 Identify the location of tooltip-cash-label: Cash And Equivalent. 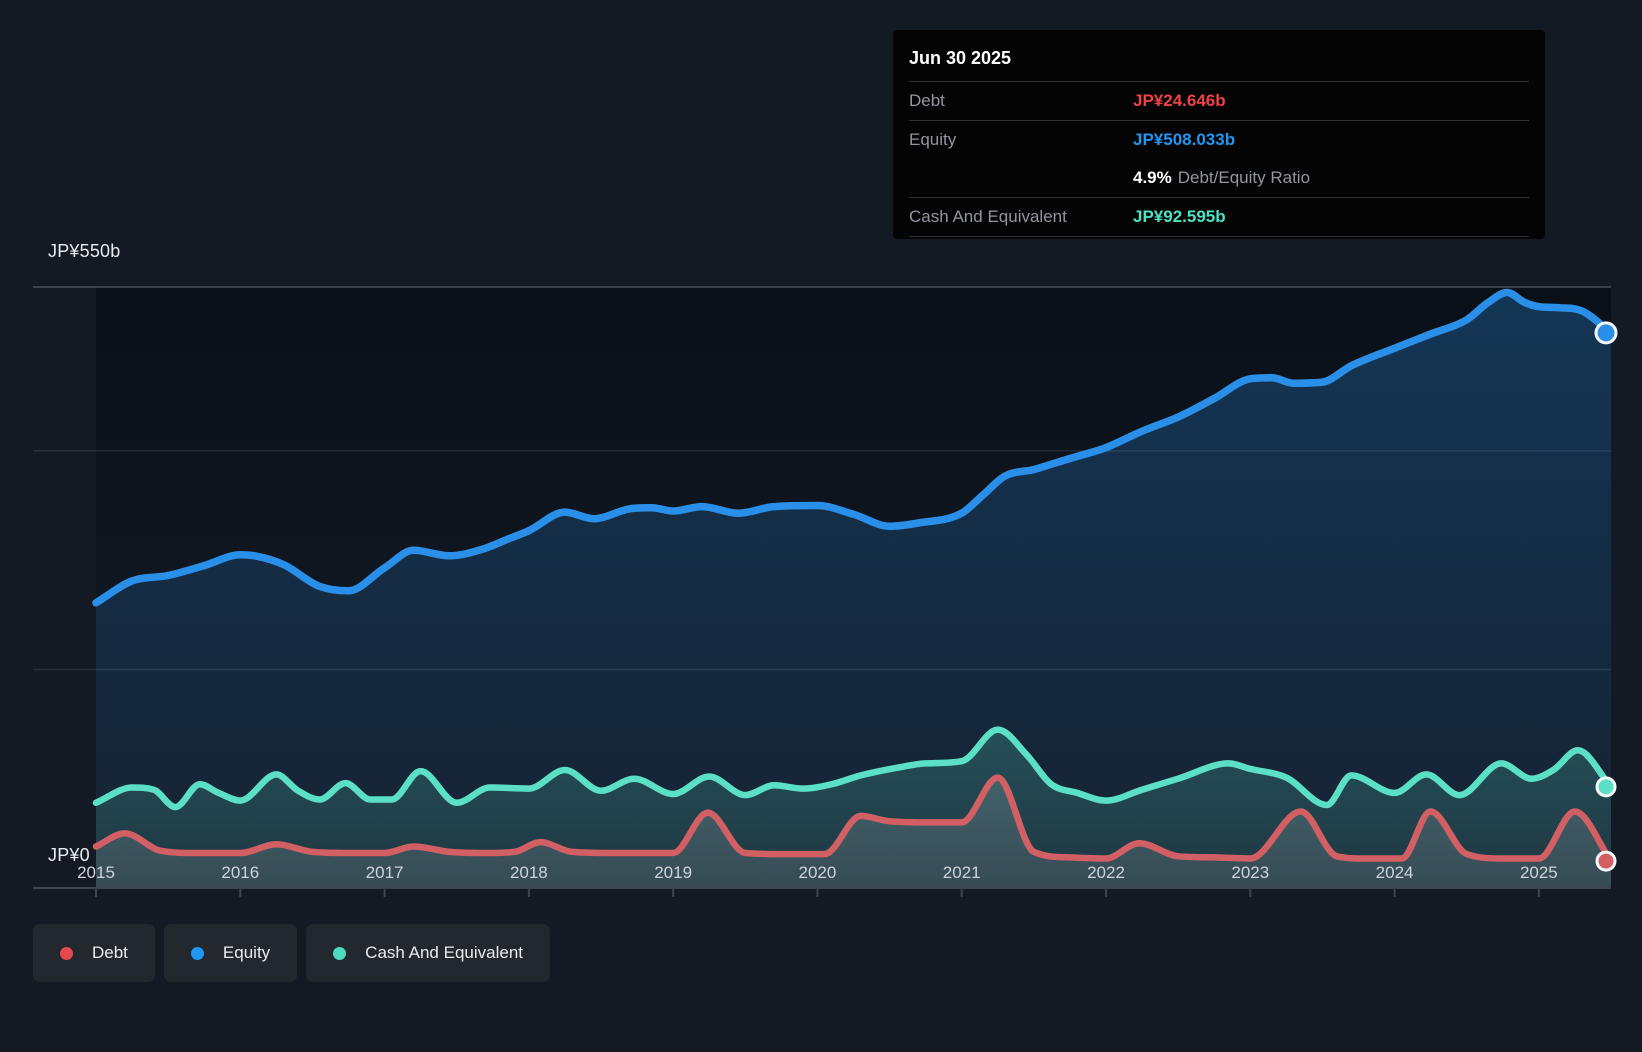
(988, 216).